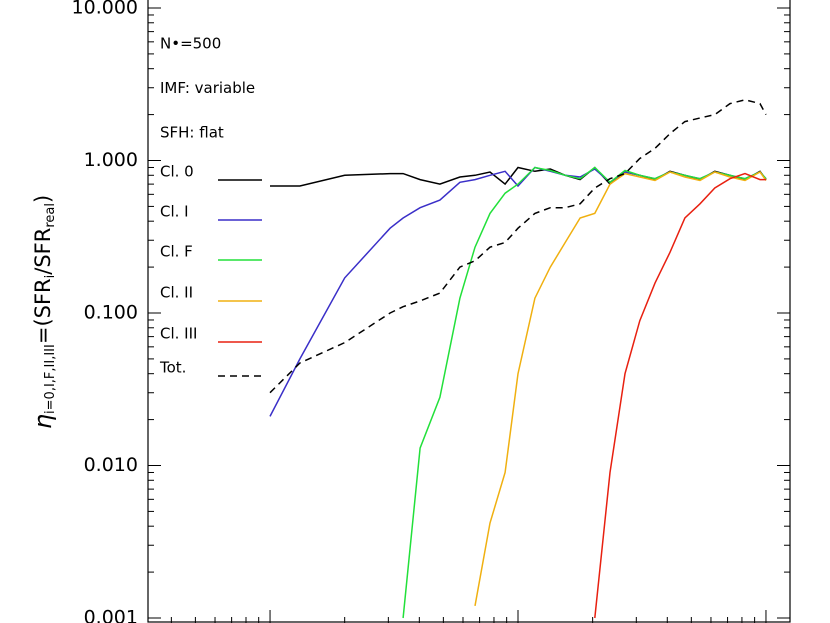  I want to click on y-label-part: i, so click(50, 277).